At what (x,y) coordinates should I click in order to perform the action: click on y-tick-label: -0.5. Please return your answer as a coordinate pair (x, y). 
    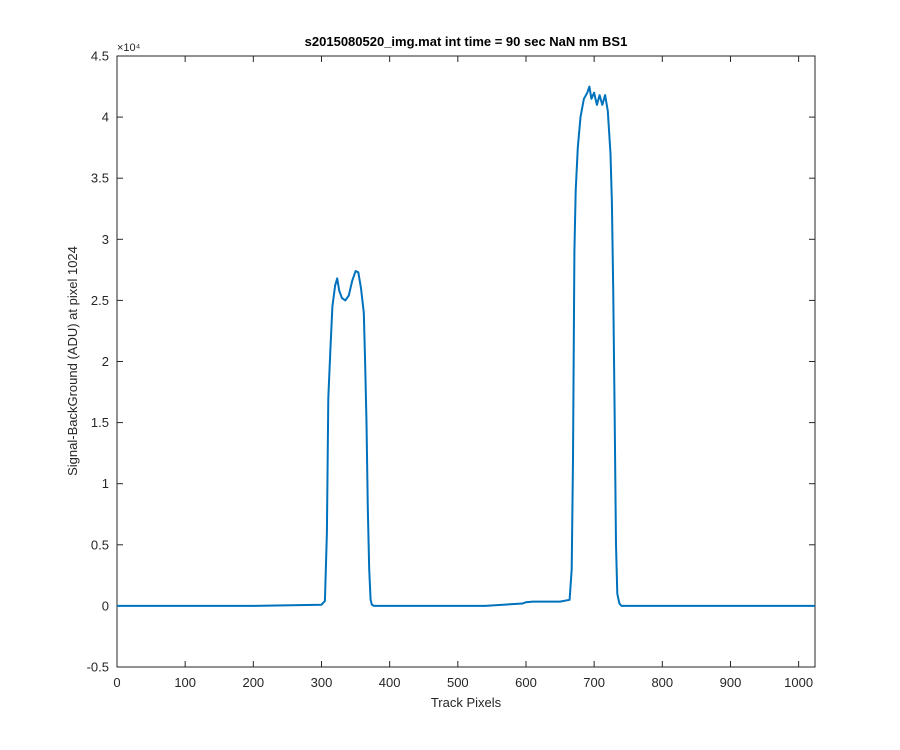
    Looking at the image, I should click on (98, 667).